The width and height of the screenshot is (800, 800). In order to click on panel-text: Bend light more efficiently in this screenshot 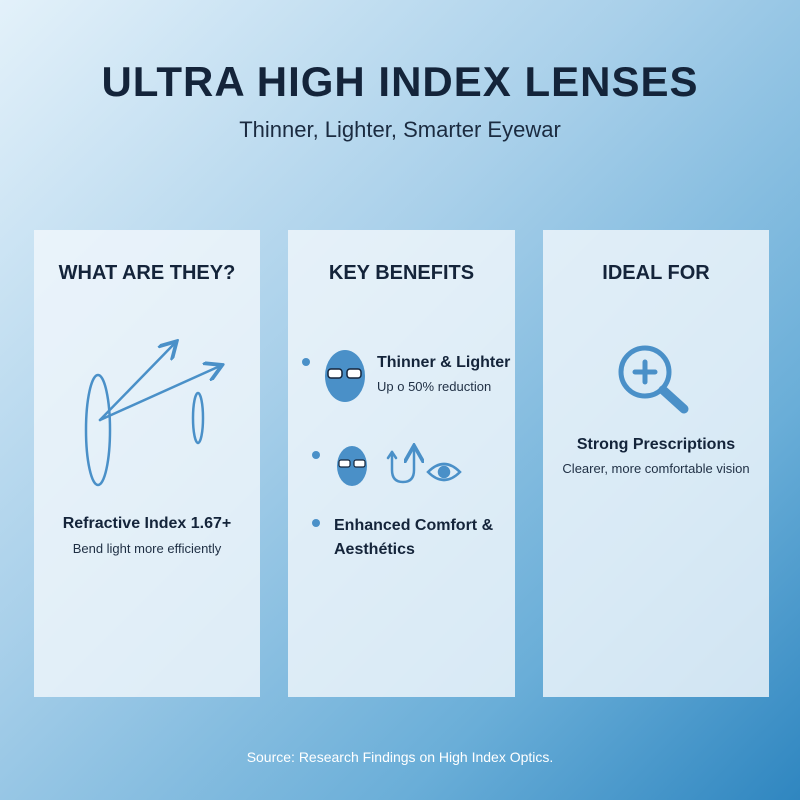, I will do `click(147, 548)`.